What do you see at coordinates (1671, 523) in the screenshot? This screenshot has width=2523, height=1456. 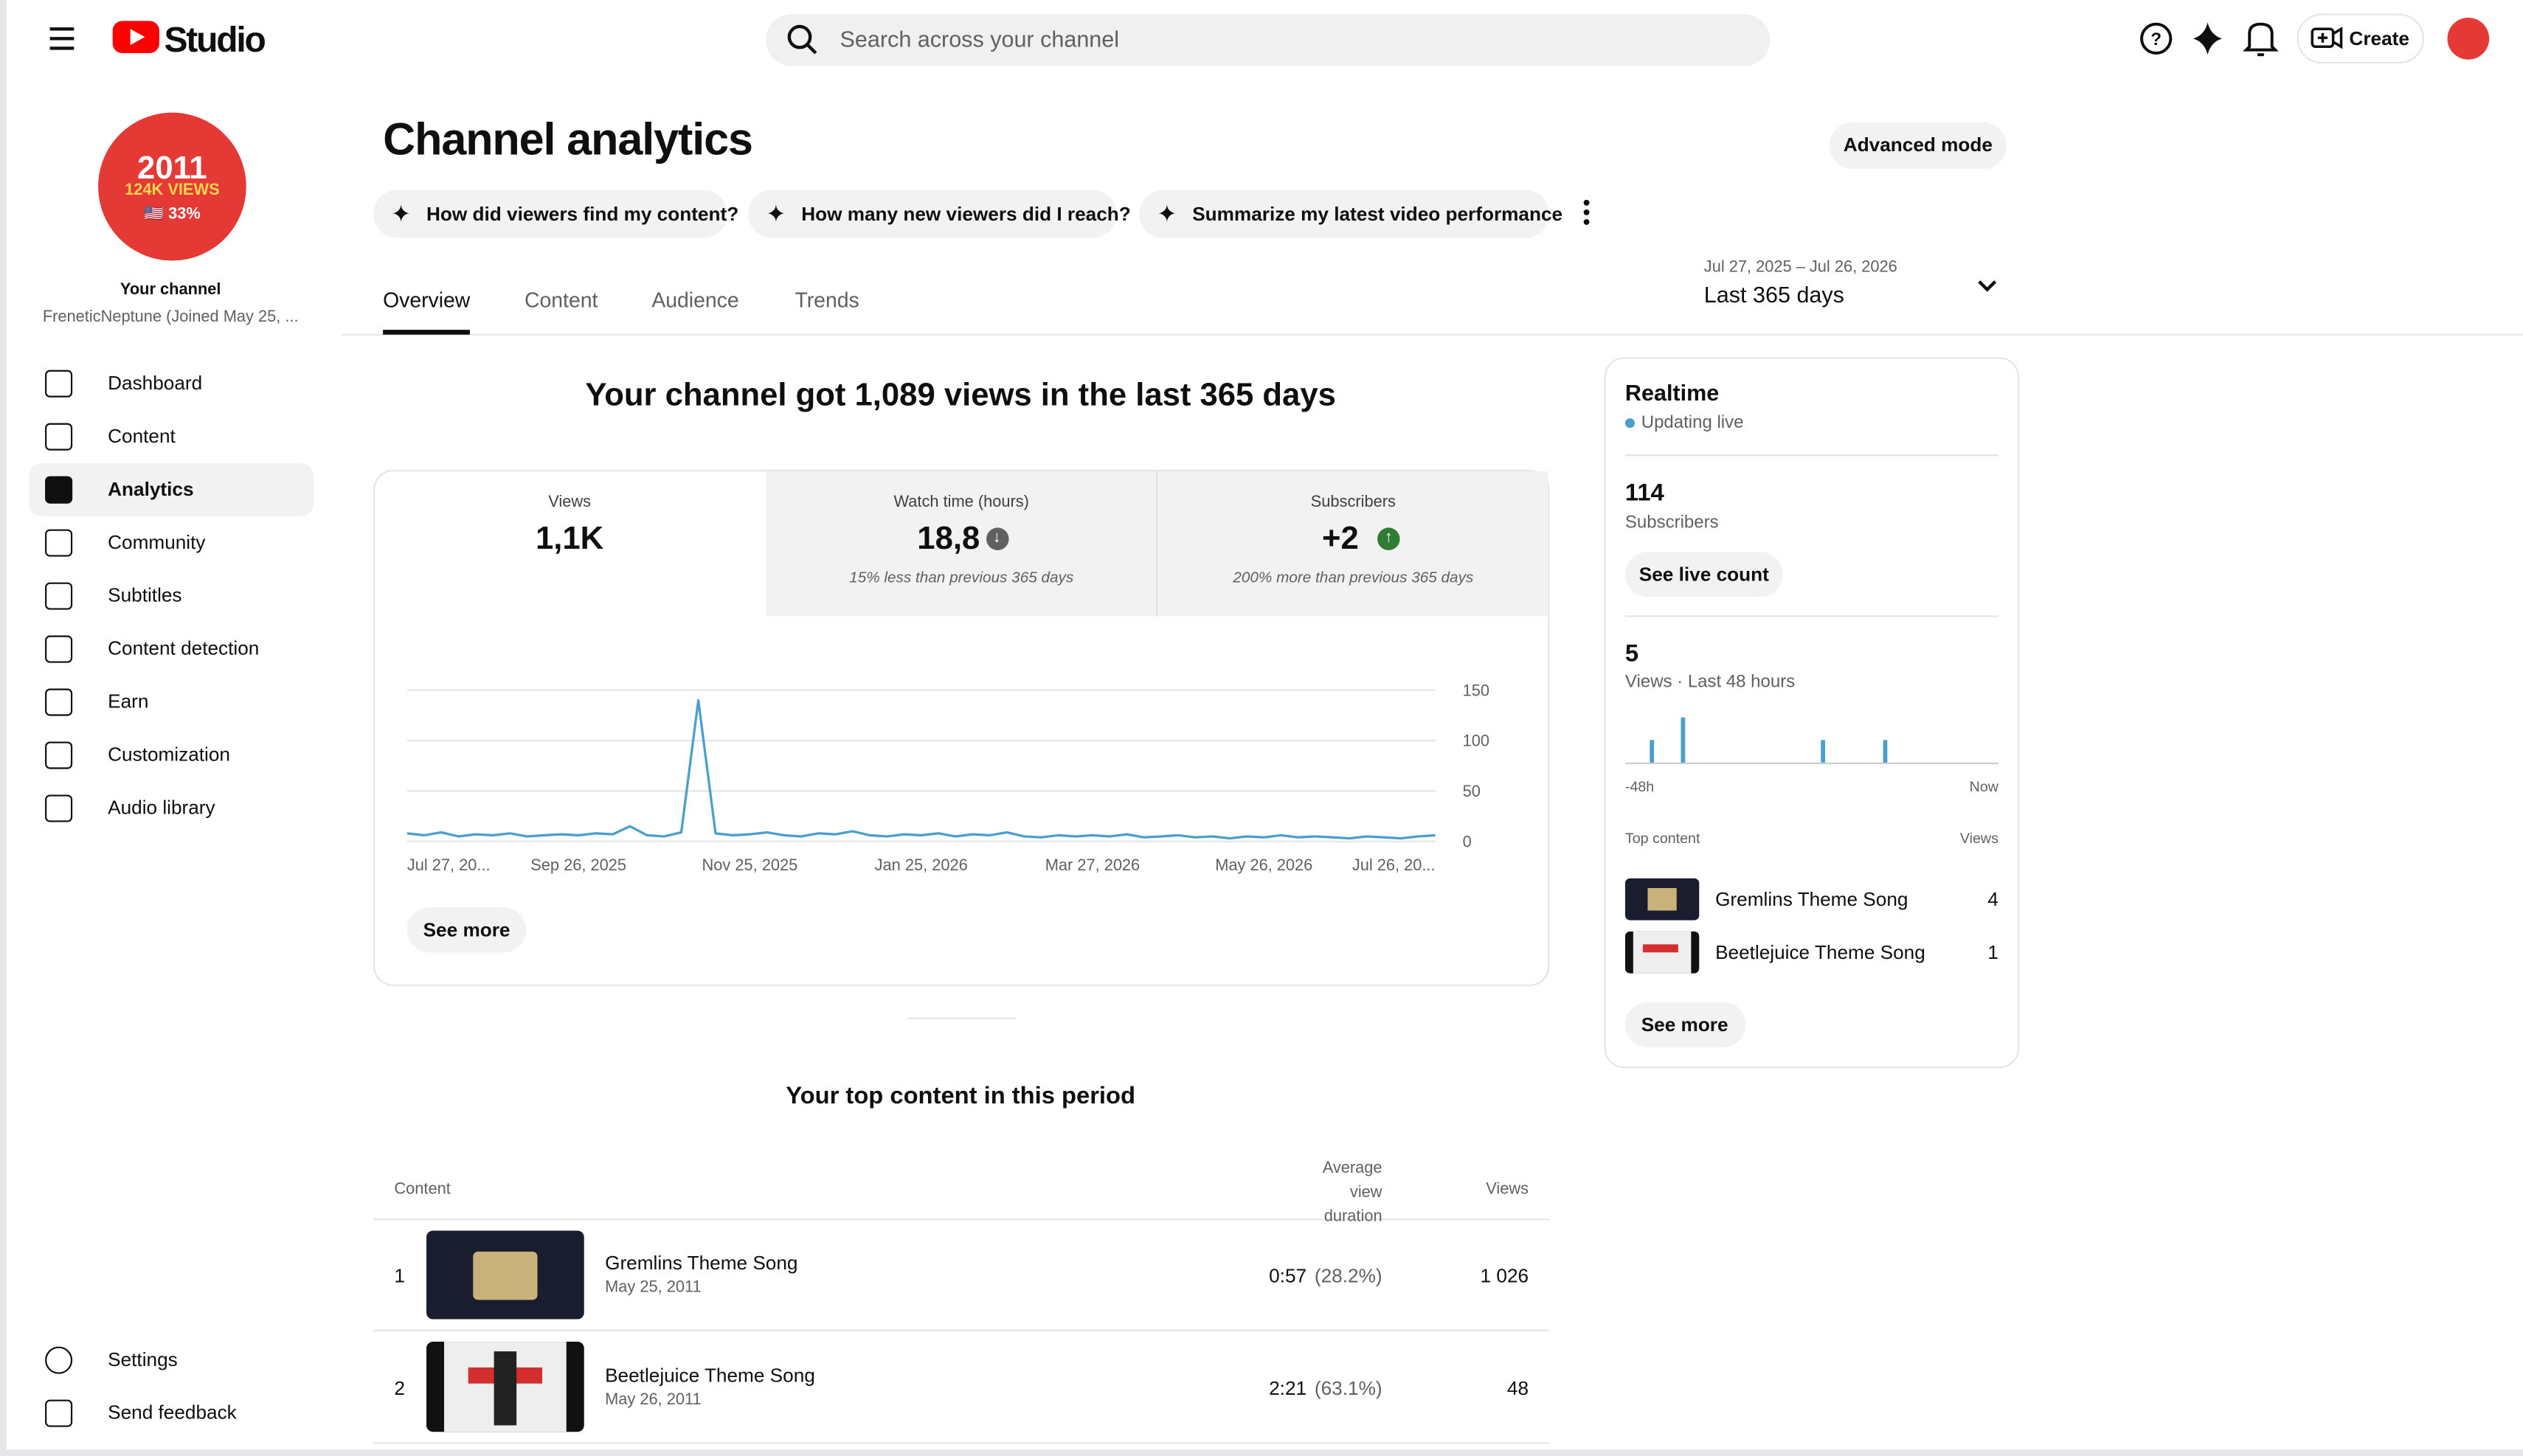 I see `subscriber-label: Subscribers` at bounding box center [1671, 523].